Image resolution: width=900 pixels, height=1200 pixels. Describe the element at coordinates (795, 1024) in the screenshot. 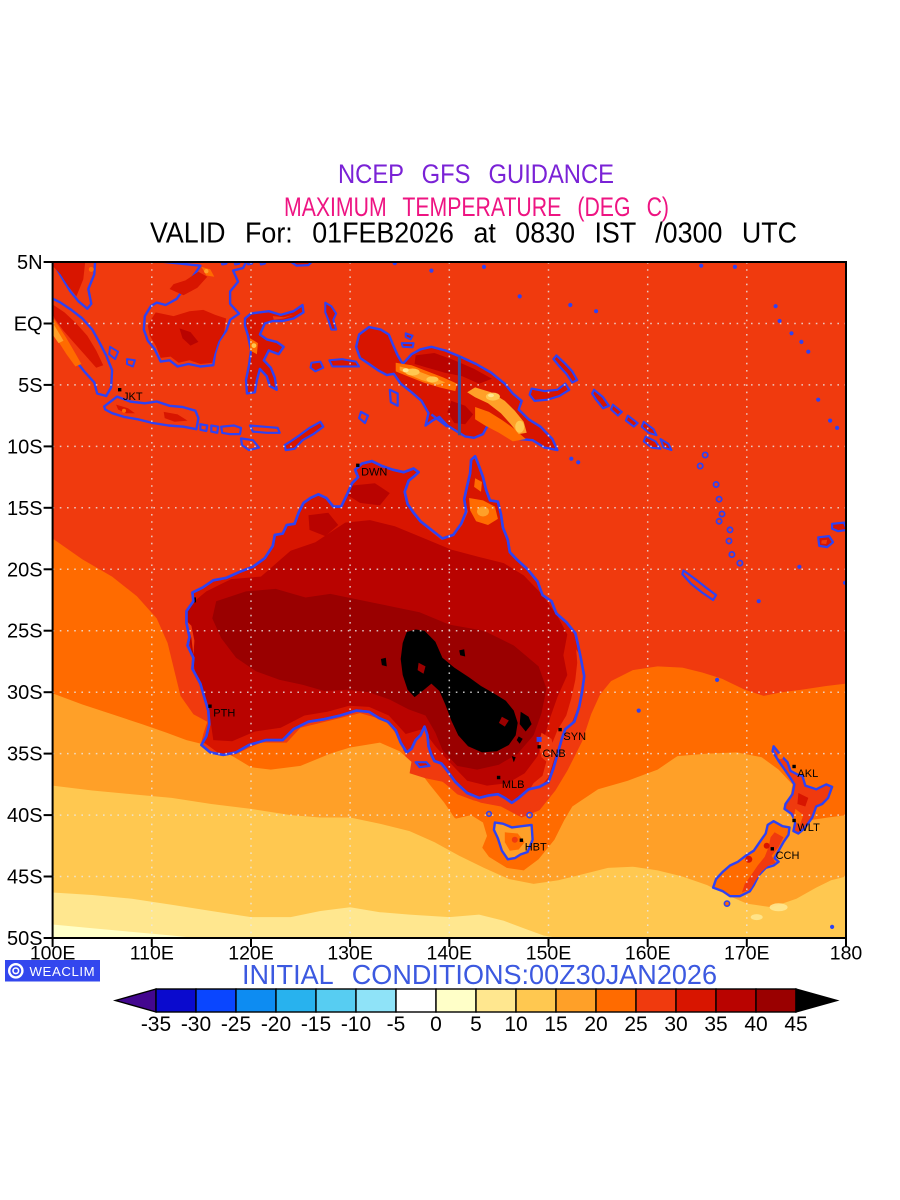

I see `svg-text: 45` at that location.